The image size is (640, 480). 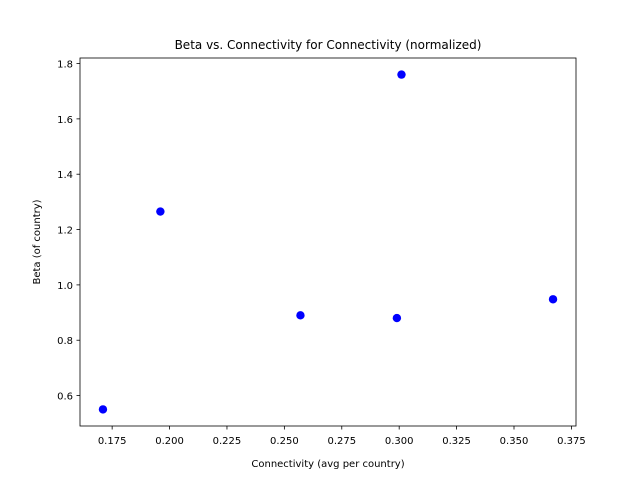 What do you see at coordinates (112, 441) in the screenshot?
I see `x-tick-label: 0.175` at bounding box center [112, 441].